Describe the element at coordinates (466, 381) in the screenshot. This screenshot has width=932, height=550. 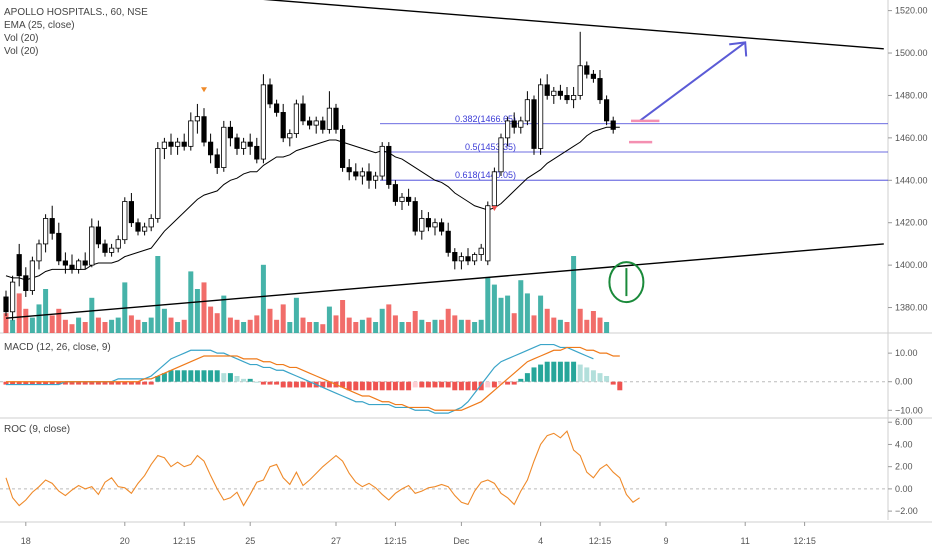
I see `macd-pane: −10.00 0.00 10.00` at that location.